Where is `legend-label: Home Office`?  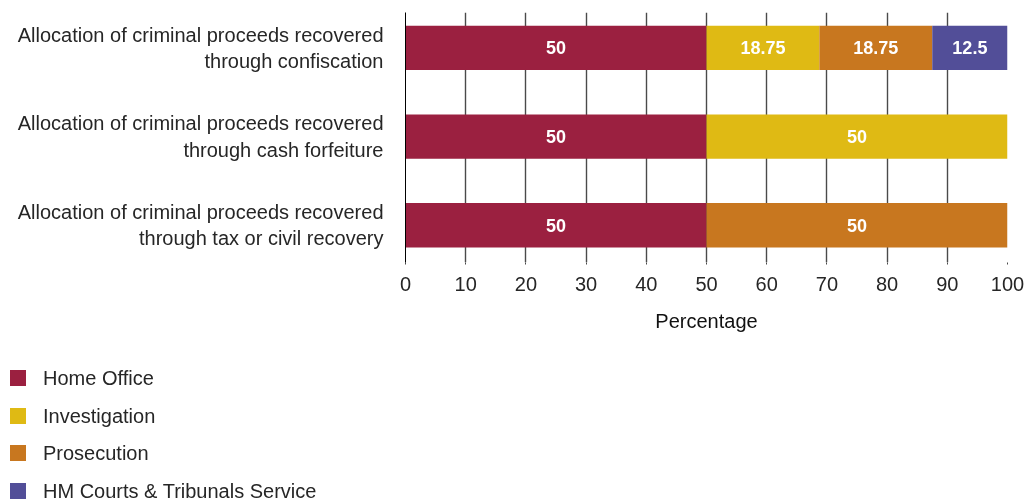
legend-label: Home Office is located at coordinates (98, 378).